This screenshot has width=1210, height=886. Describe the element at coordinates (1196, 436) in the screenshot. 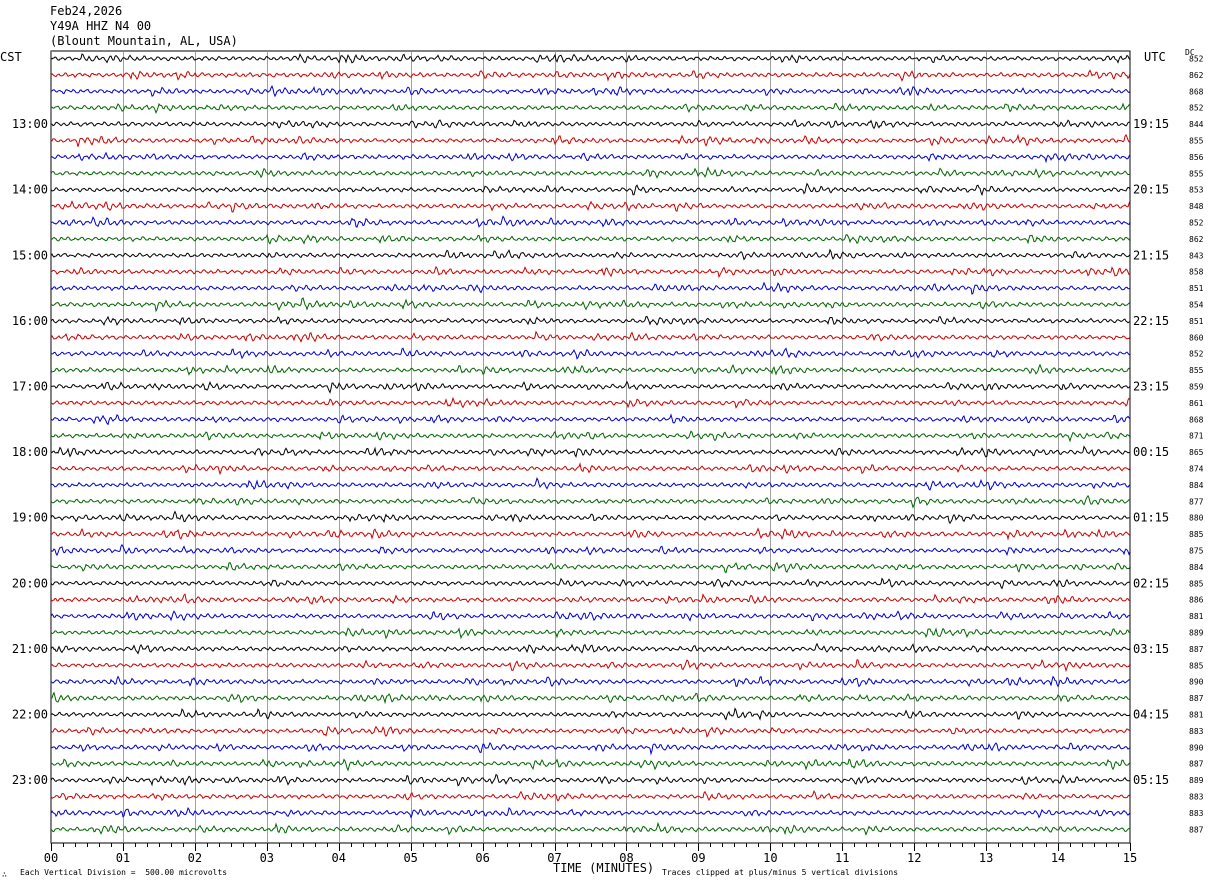

I see `dc-offset-label: 871` at that location.